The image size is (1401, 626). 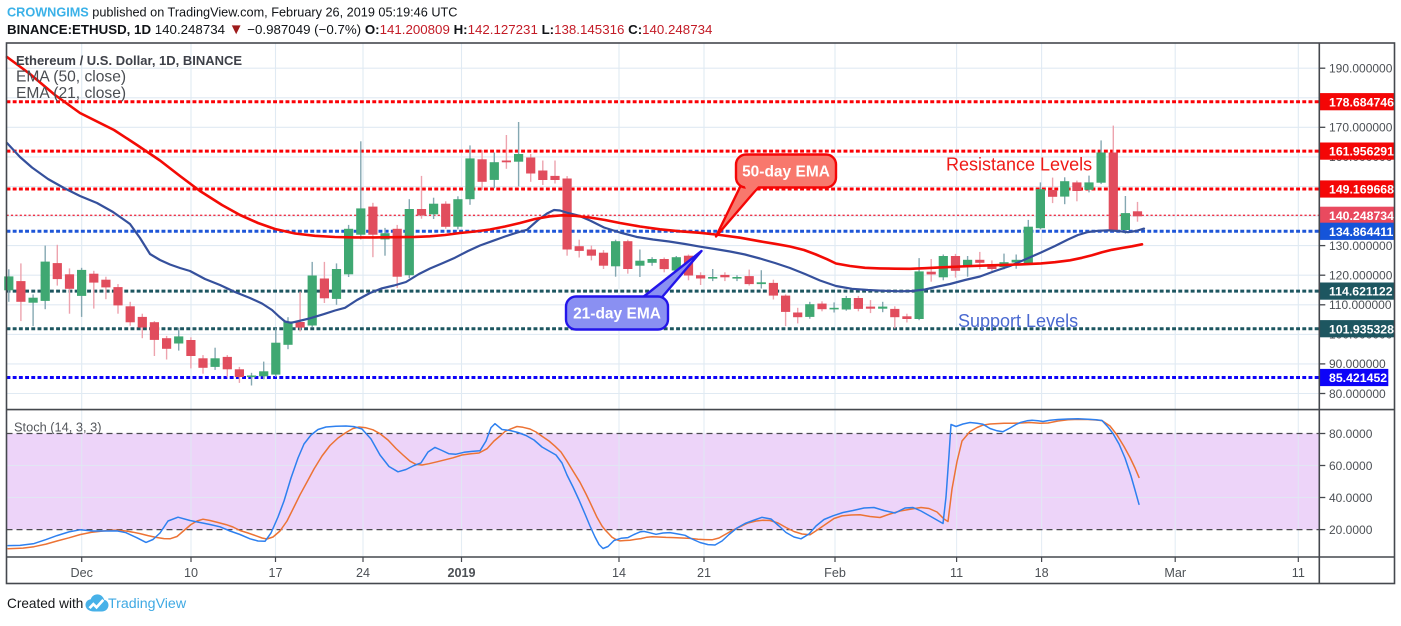 I want to click on svg-text: 40.0000, so click(x=1351, y=498).